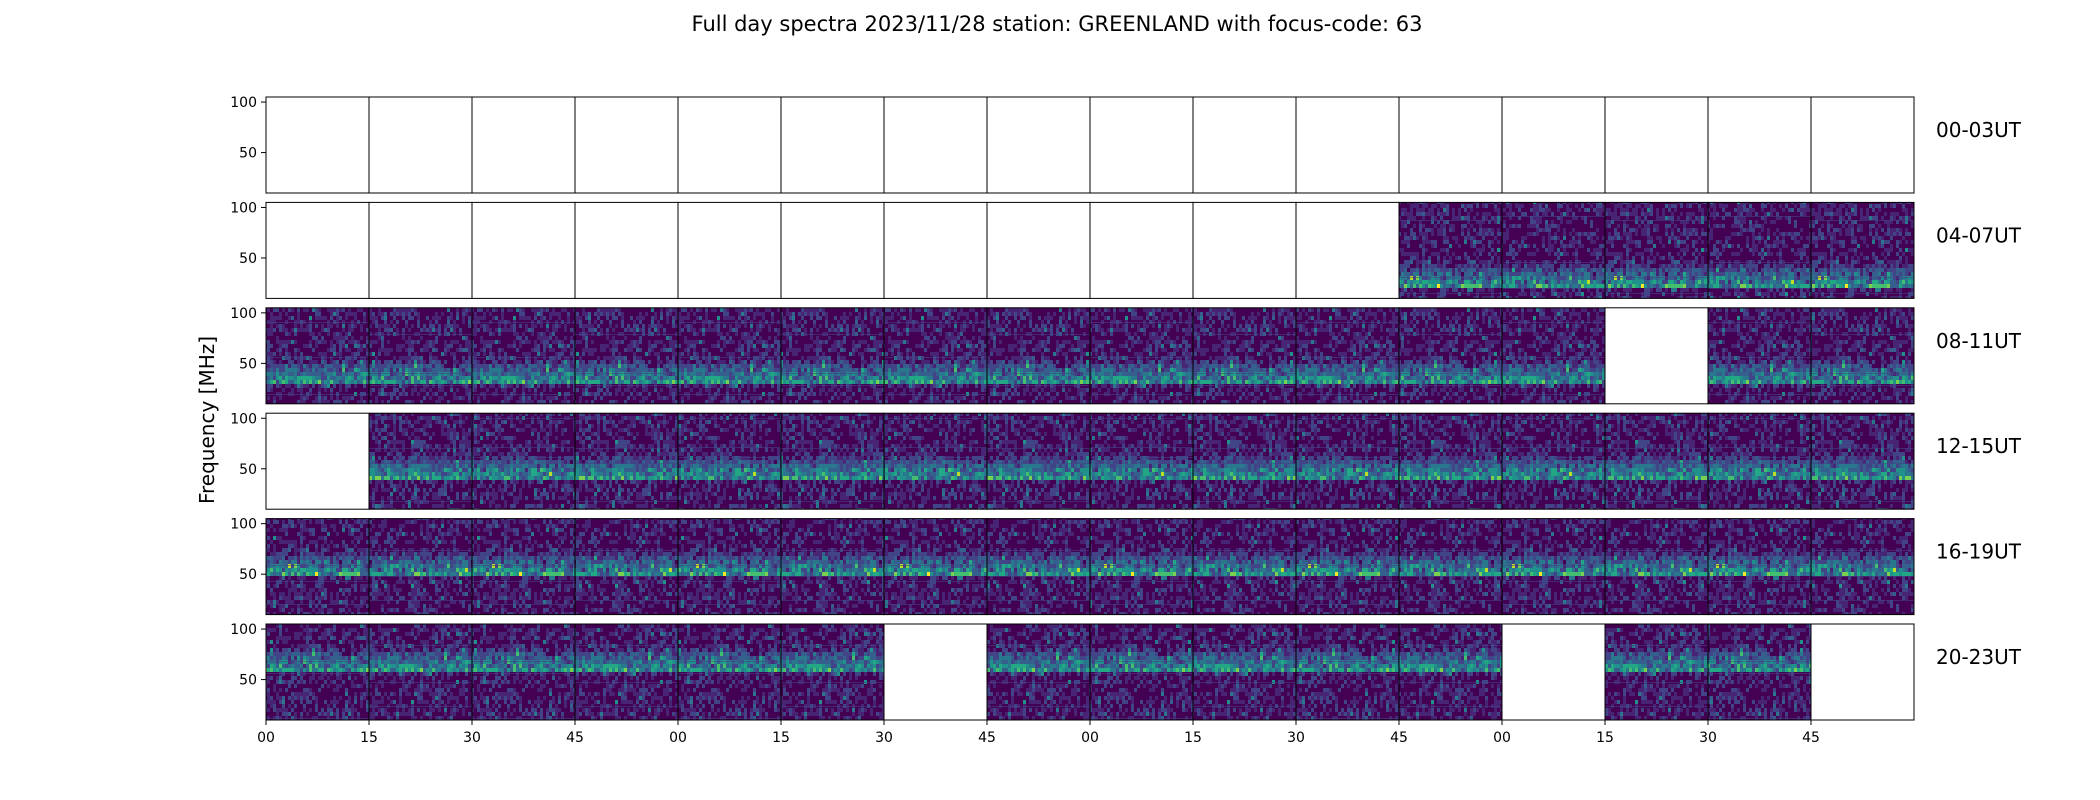  Describe the element at coordinates (1038, 733) in the screenshot. I see `x-axis: 00 15 30 45 00 15 30 45 00 15 30 45 00 15 30 45` at that location.